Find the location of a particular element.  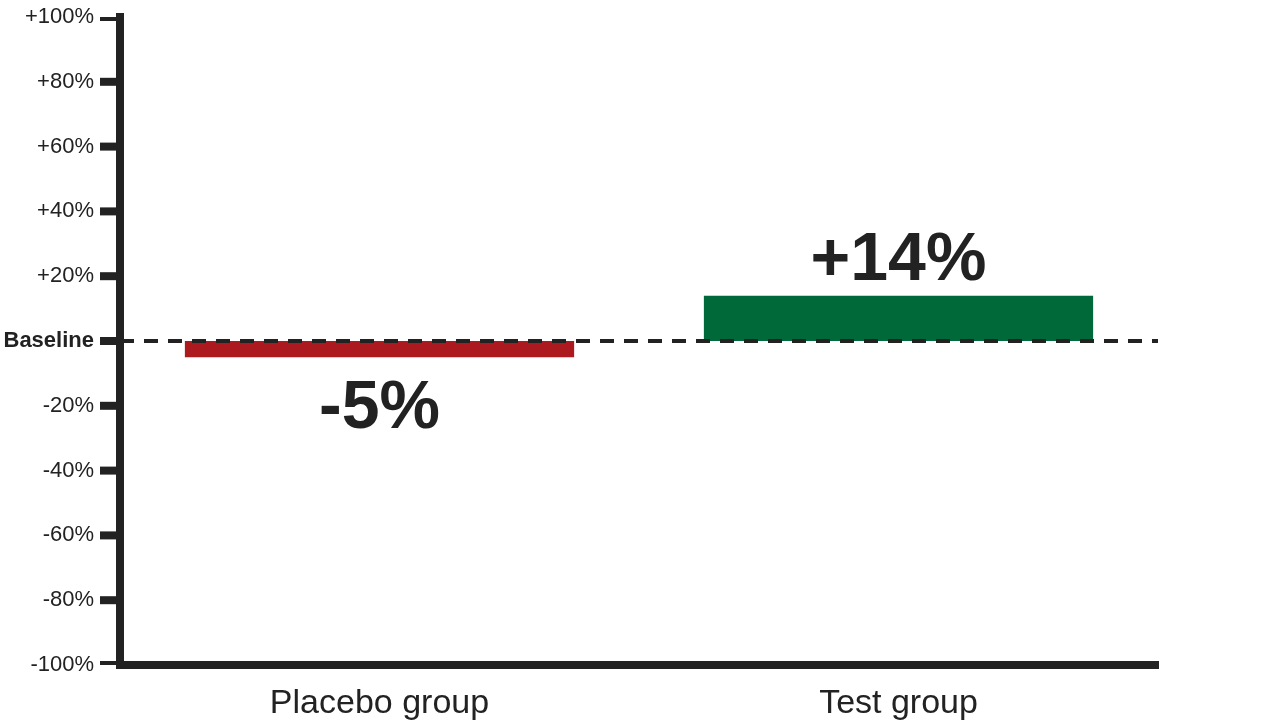

y-tick-label: Baseline is located at coordinates (48, 340).